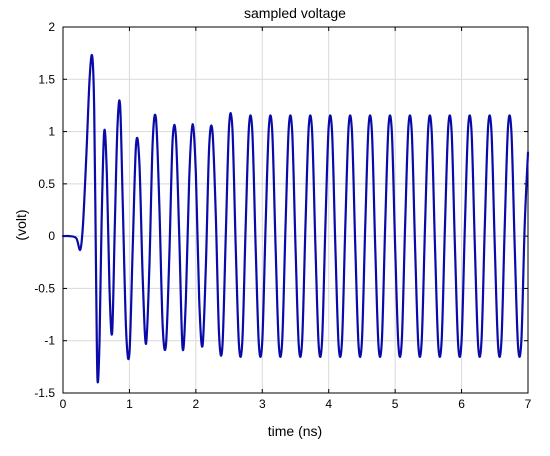 This screenshot has height=456, width=550. What do you see at coordinates (46, 79) in the screenshot?
I see `y-tick-label: 1.5` at bounding box center [46, 79].